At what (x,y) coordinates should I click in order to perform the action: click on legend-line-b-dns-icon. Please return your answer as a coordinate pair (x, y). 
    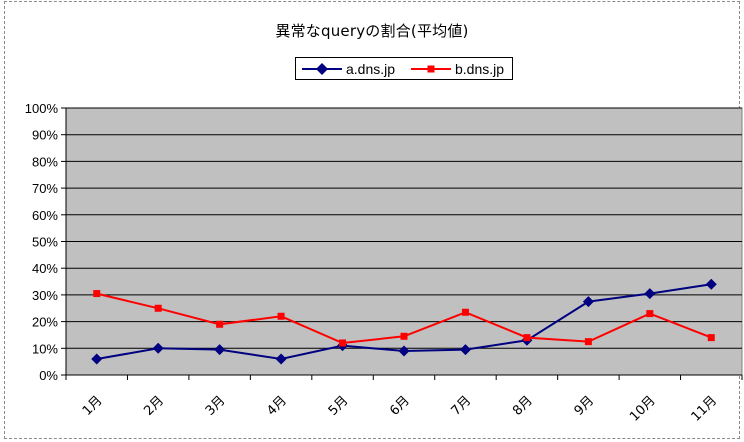
    Looking at the image, I should click on (431, 68).